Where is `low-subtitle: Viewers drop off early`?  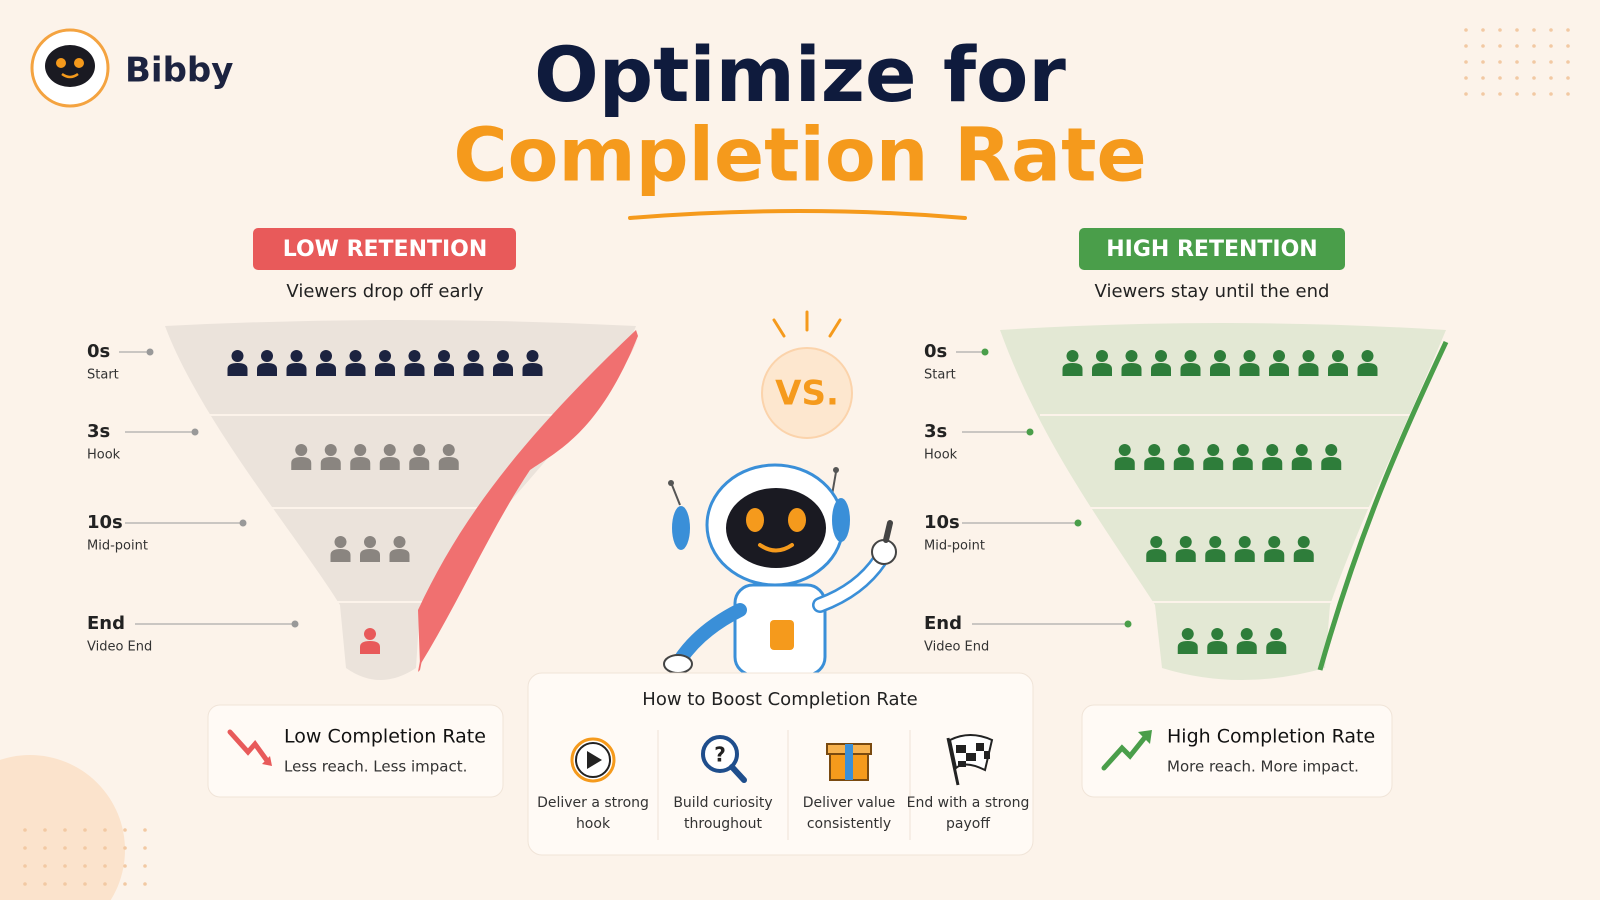 low-subtitle: Viewers drop off early is located at coordinates (385, 291).